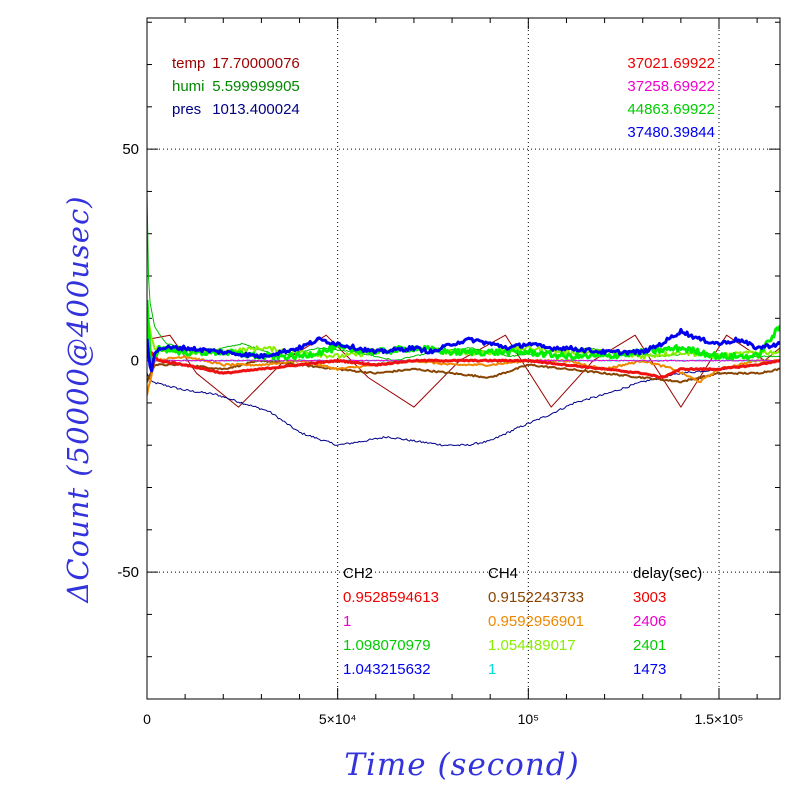 The image size is (797, 797). Describe the element at coordinates (536, 621) in the screenshot. I see `table-ch4-value: 0.9592956901` at that location.